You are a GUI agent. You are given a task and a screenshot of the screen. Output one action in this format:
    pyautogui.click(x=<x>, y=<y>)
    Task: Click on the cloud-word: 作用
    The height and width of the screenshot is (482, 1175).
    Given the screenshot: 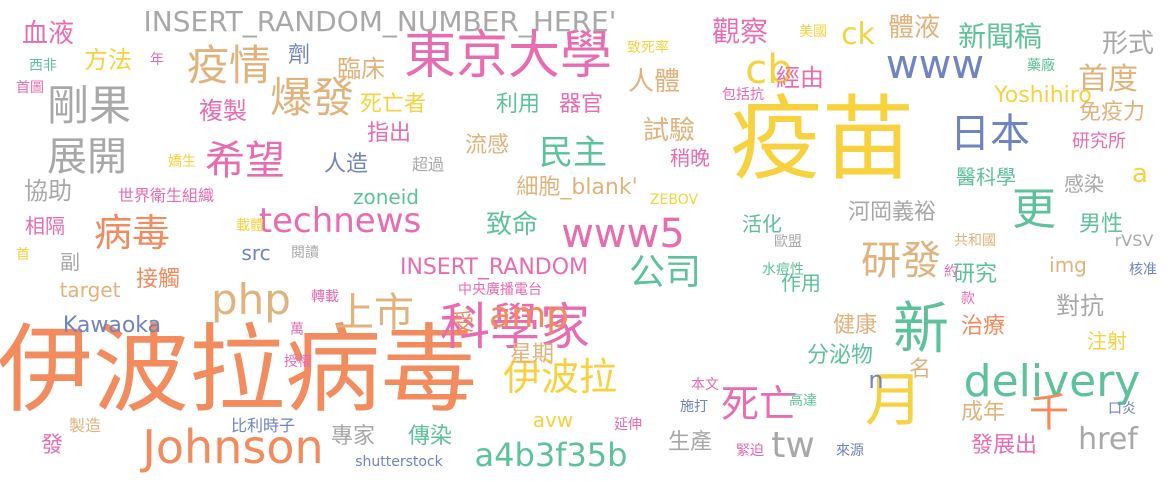 What is the action you would take?
    pyautogui.click(x=801, y=283)
    